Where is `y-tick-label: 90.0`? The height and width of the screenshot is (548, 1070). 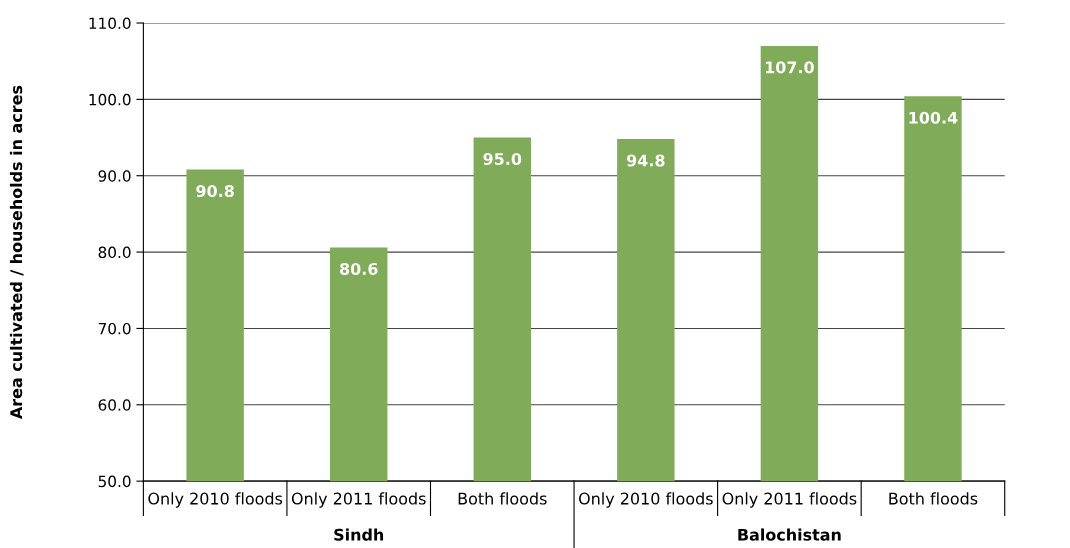
y-tick-label: 90.0 is located at coordinates (114, 176).